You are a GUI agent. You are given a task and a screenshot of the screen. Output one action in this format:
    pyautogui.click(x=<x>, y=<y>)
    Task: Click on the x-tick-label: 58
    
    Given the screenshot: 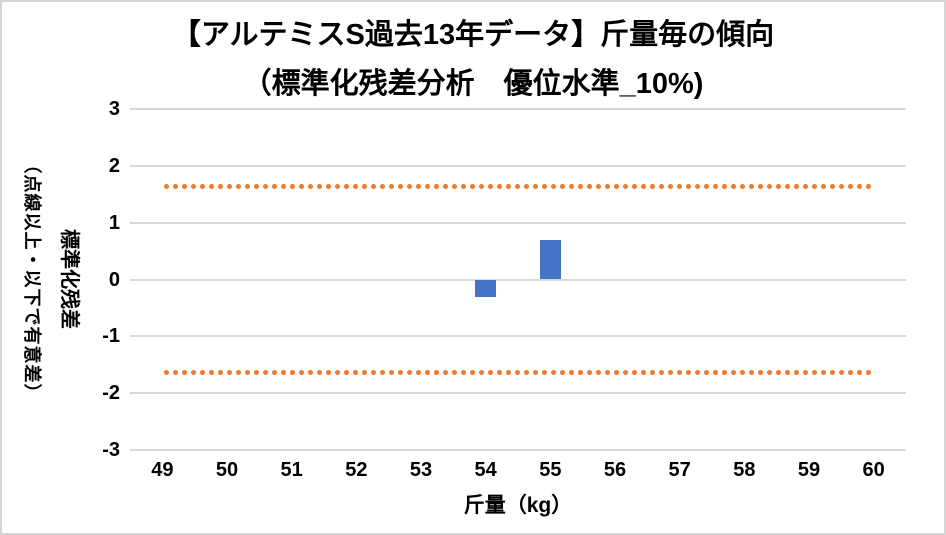 What is the action you would take?
    pyautogui.click(x=744, y=470)
    